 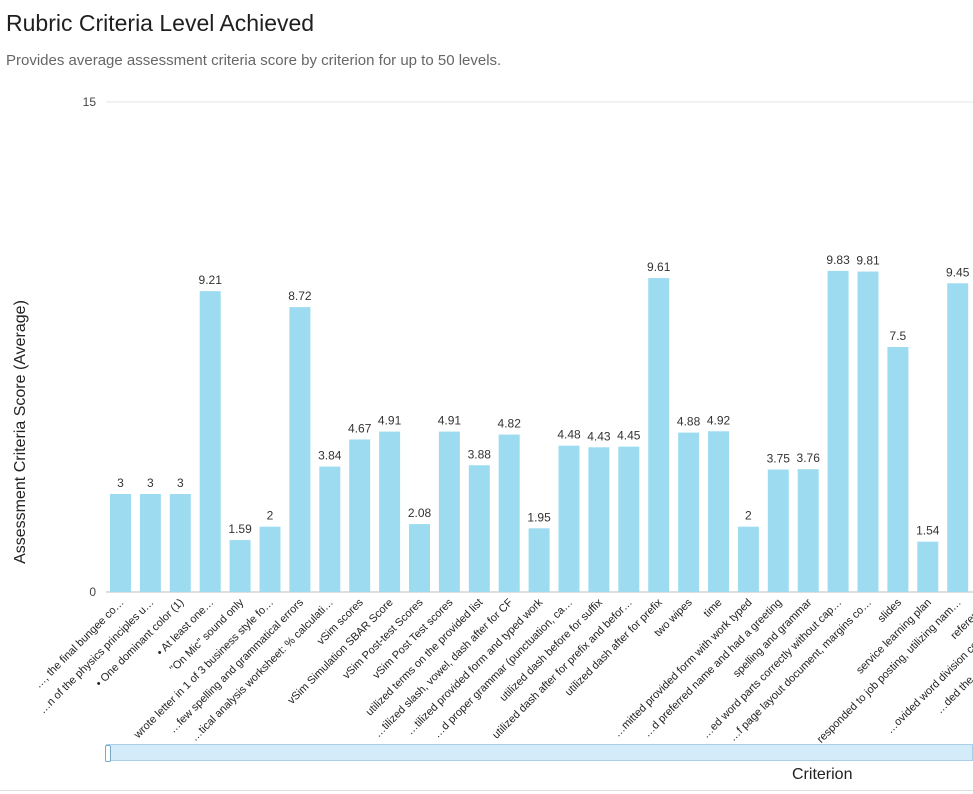 What do you see at coordinates (868, 261) in the screenshot?
I see `data-label: 9.81` at bounding box center [868, 261].